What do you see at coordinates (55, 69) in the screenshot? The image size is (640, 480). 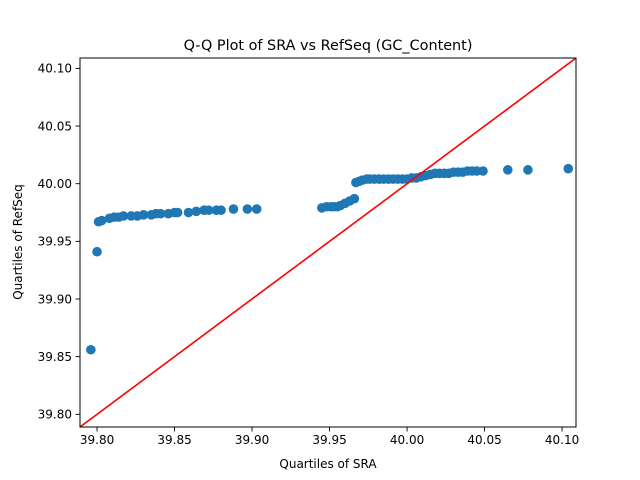 I see `y-tick-label: 40.10` at bounding box center [55, 69].